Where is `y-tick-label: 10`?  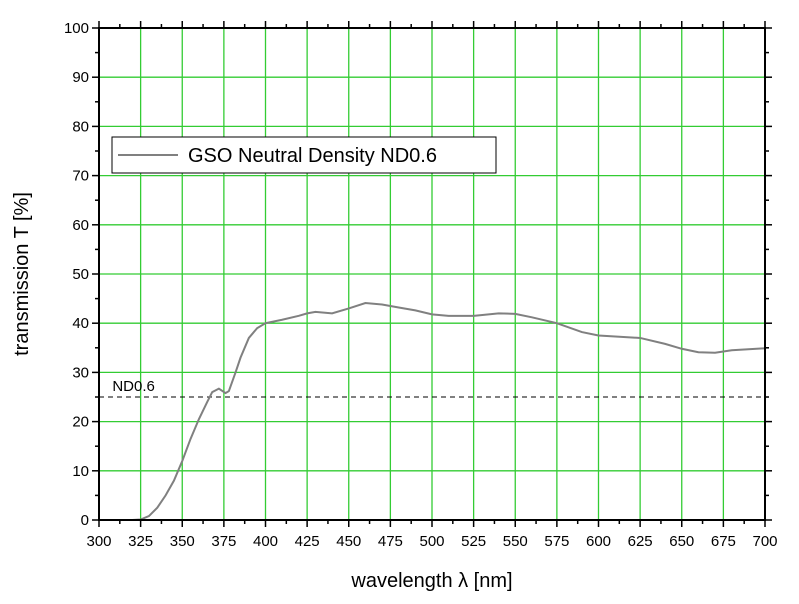
y-tick-label: 10 is located at coordinates (80, 471).